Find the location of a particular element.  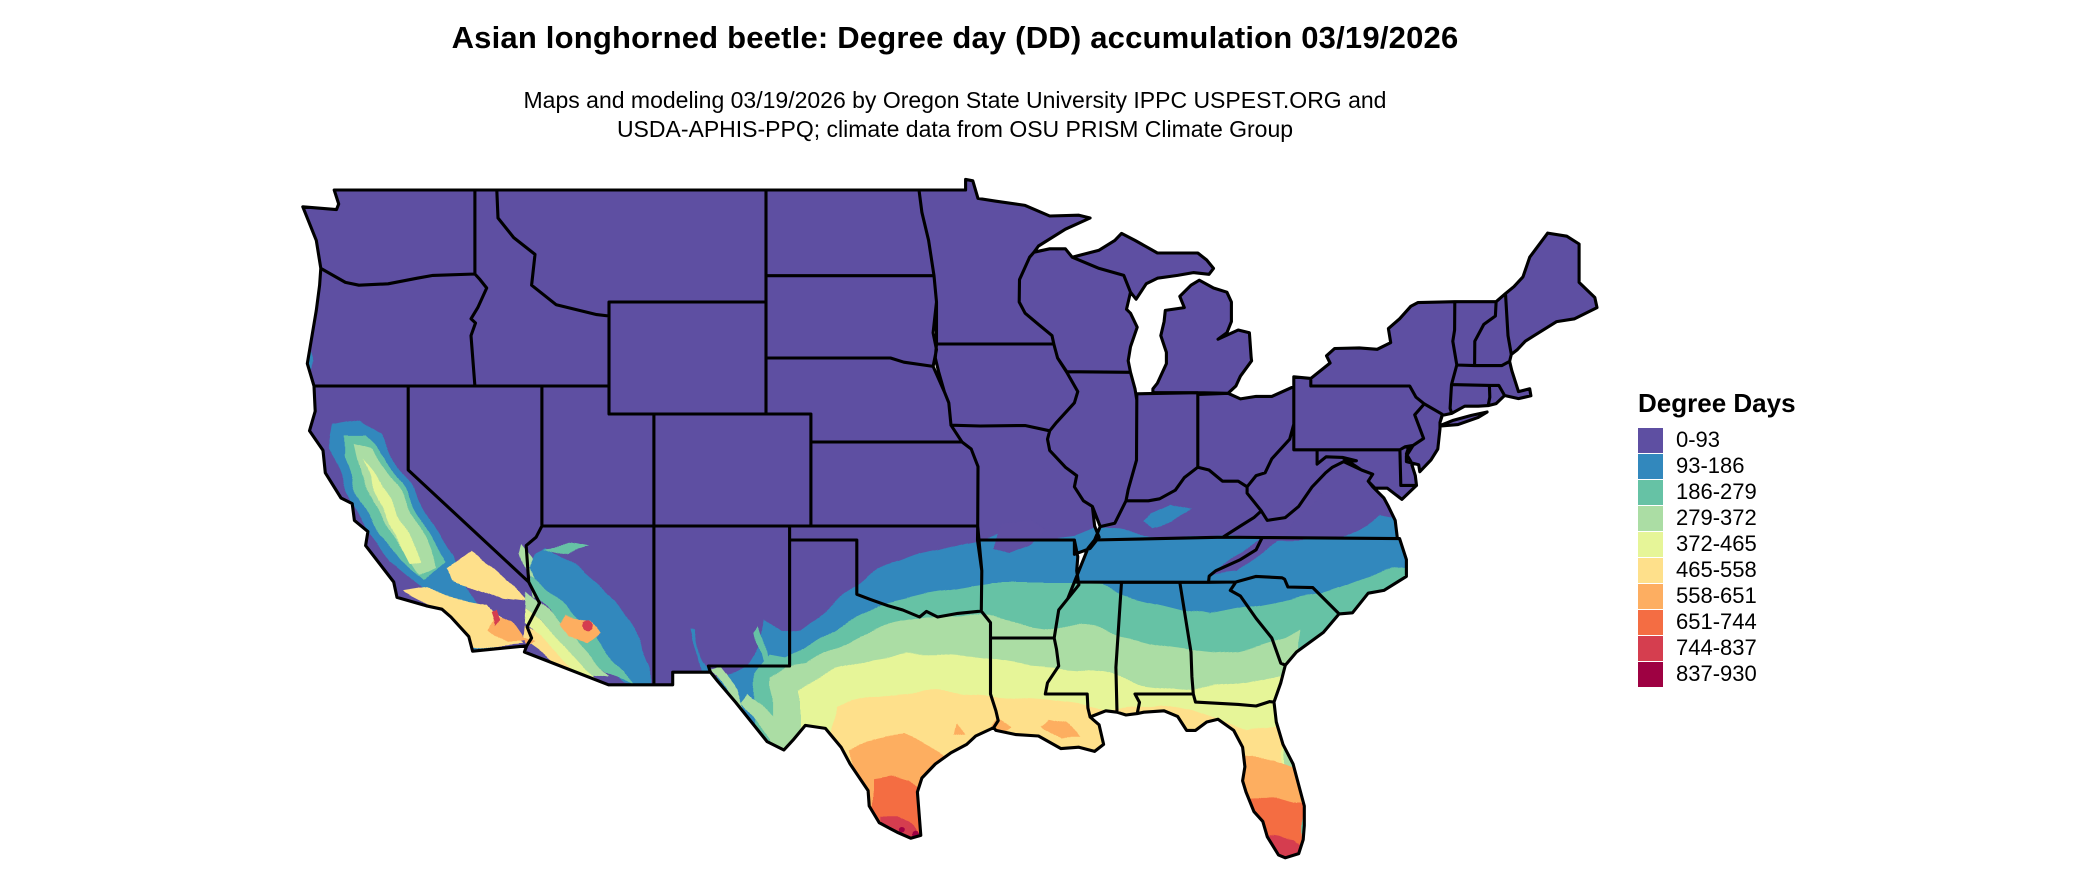

legend-item: 0-93 is located at coordinates (1717, 440).